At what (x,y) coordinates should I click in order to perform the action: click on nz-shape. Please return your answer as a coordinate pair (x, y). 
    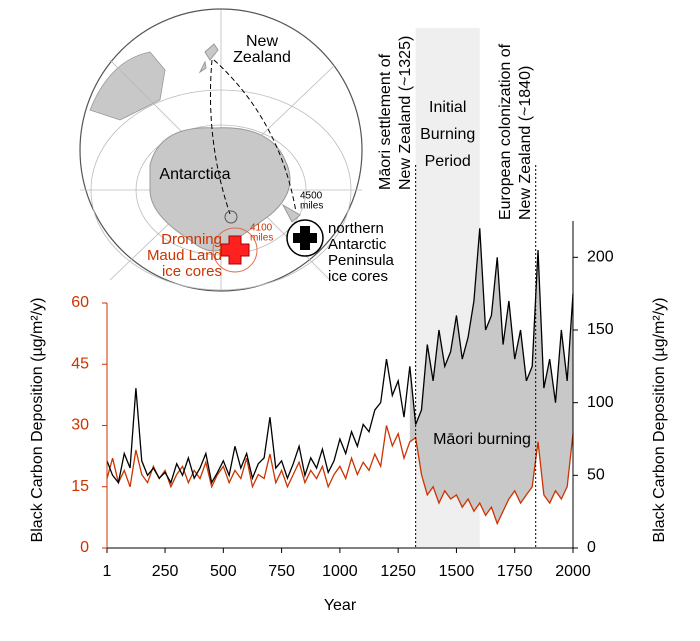
    Looking at the image, I should click on (208, 58).